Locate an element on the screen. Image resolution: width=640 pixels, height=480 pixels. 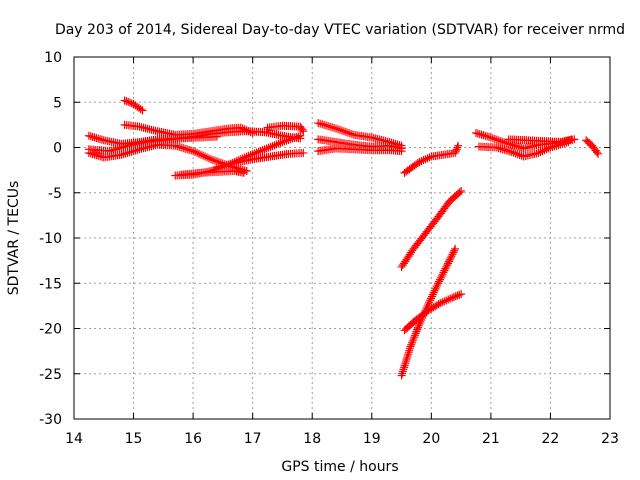
y-tick-label: -30 is located at coordinates (50, 420).